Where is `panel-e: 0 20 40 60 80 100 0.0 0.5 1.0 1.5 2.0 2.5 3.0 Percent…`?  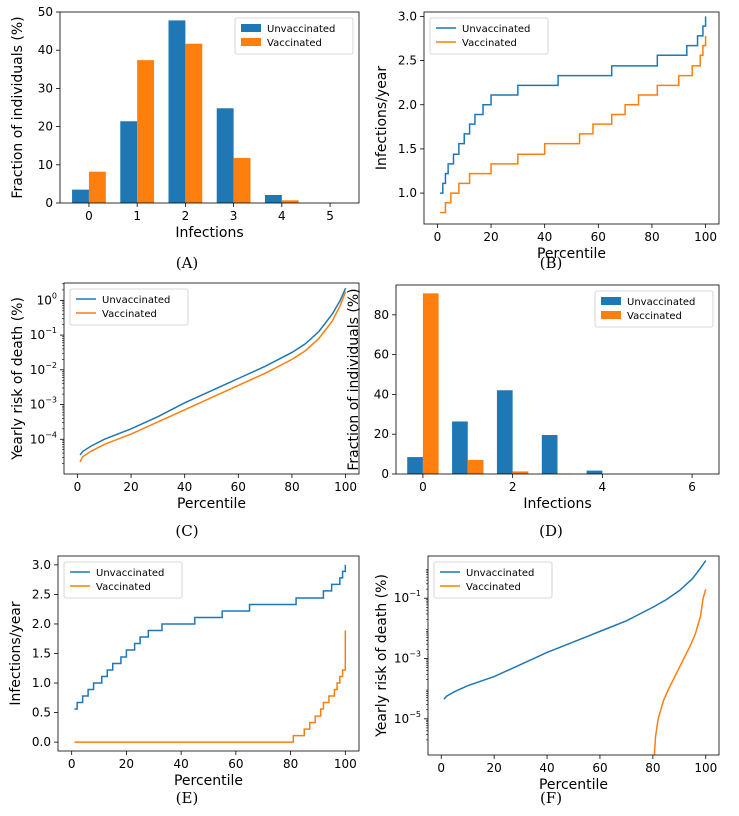
panel-e: 0 20 40 60 80 100 0.0 0.5 1.0 1.5 2.0 2.5 3.0 Percent… is located at coordinates (184, 681).